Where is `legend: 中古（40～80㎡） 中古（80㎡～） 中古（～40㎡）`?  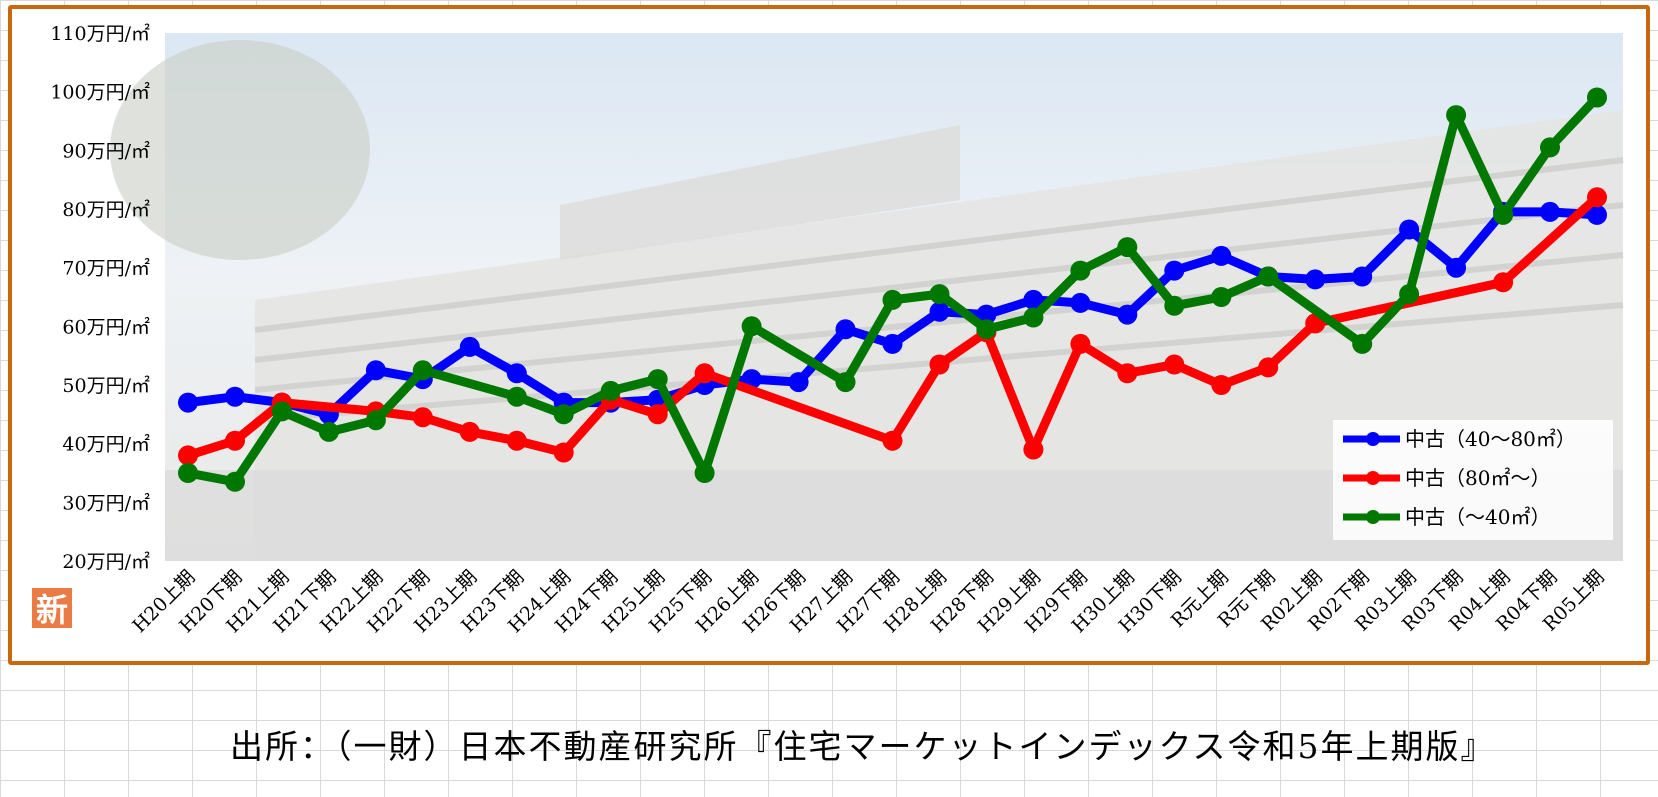
legend: 中古（40～80㎡） 中古（80㎡～） 中古（～40㎡） is located at coordinates (1473, 480).